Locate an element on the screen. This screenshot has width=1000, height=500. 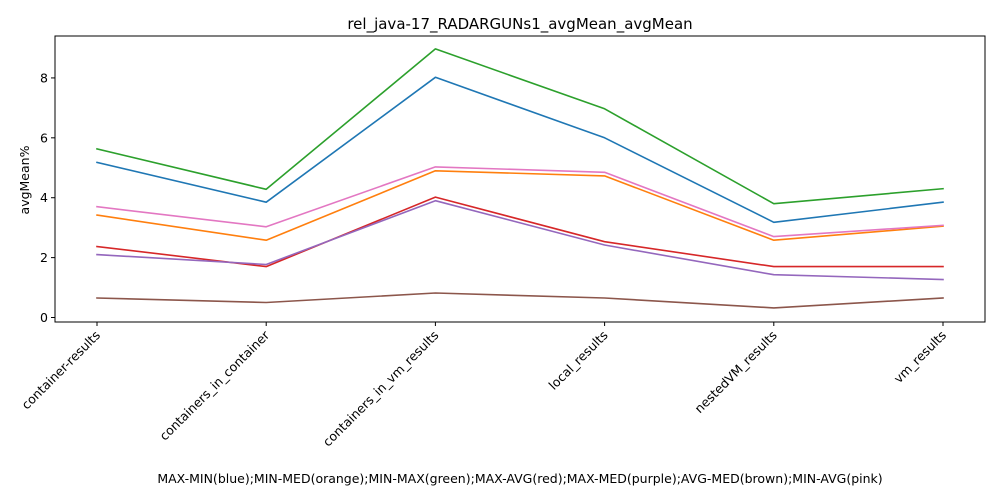
y-tick-label: 8 is located at coordinates (44, 77).